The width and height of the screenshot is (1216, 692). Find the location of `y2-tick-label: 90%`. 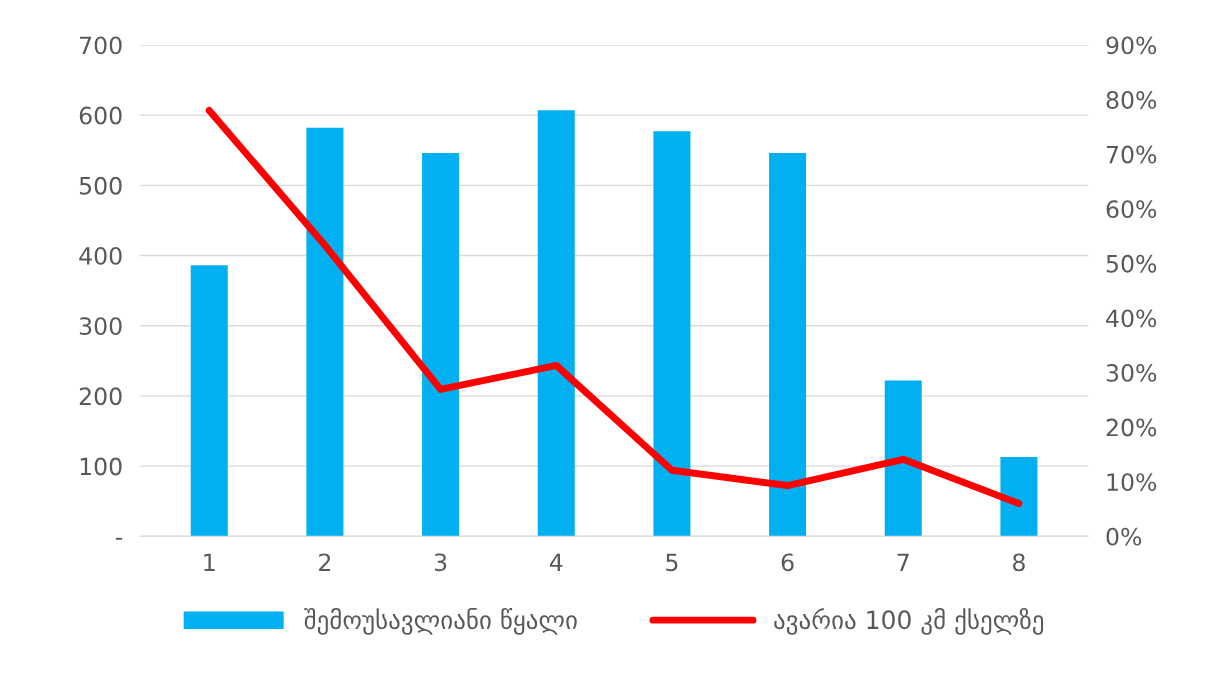

y2-tick-label: 90% is located at coordinates (1131, 45).